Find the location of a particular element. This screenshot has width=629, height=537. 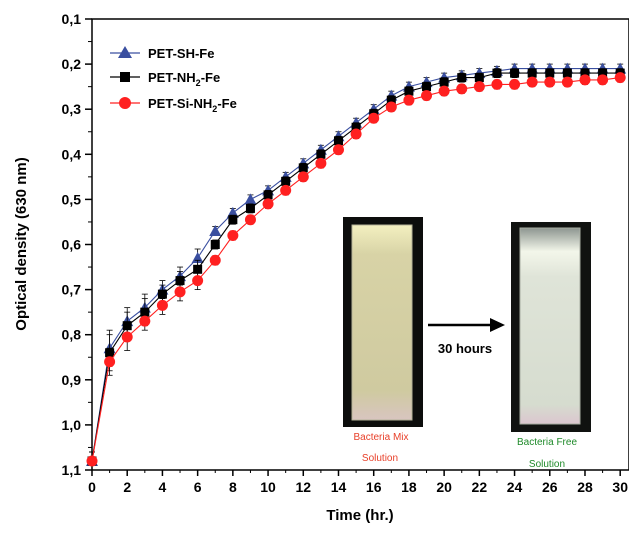

legend-triangle-icon is located at coordinates (125, 52).